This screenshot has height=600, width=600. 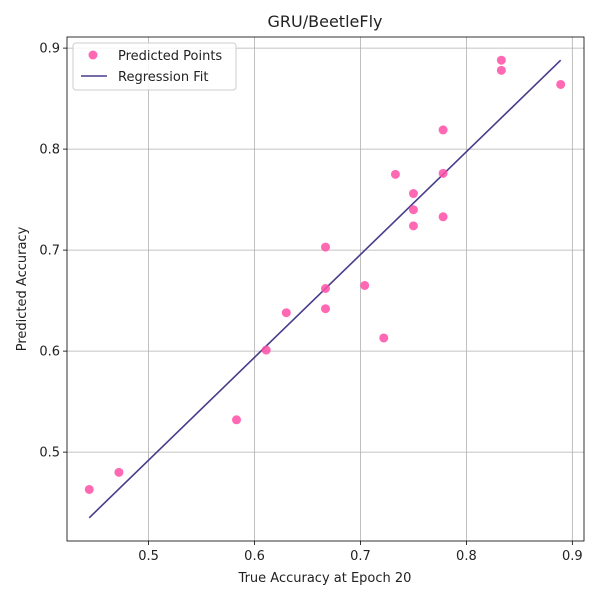 I want to click on x-tick-label: 0.8, so click(x=466, y=556).